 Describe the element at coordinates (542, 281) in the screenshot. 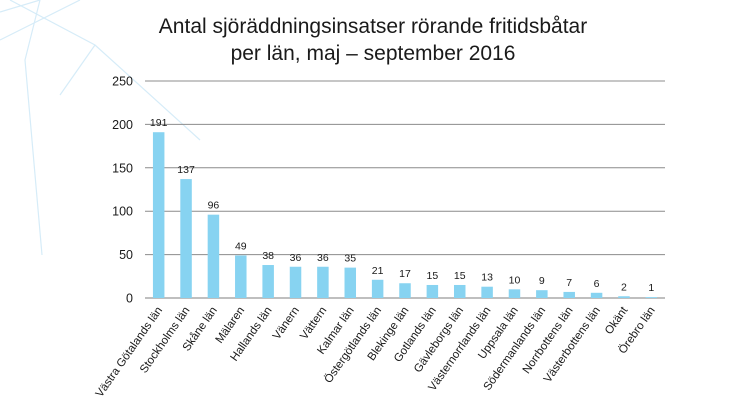

I see `data-label: 9` at that location.